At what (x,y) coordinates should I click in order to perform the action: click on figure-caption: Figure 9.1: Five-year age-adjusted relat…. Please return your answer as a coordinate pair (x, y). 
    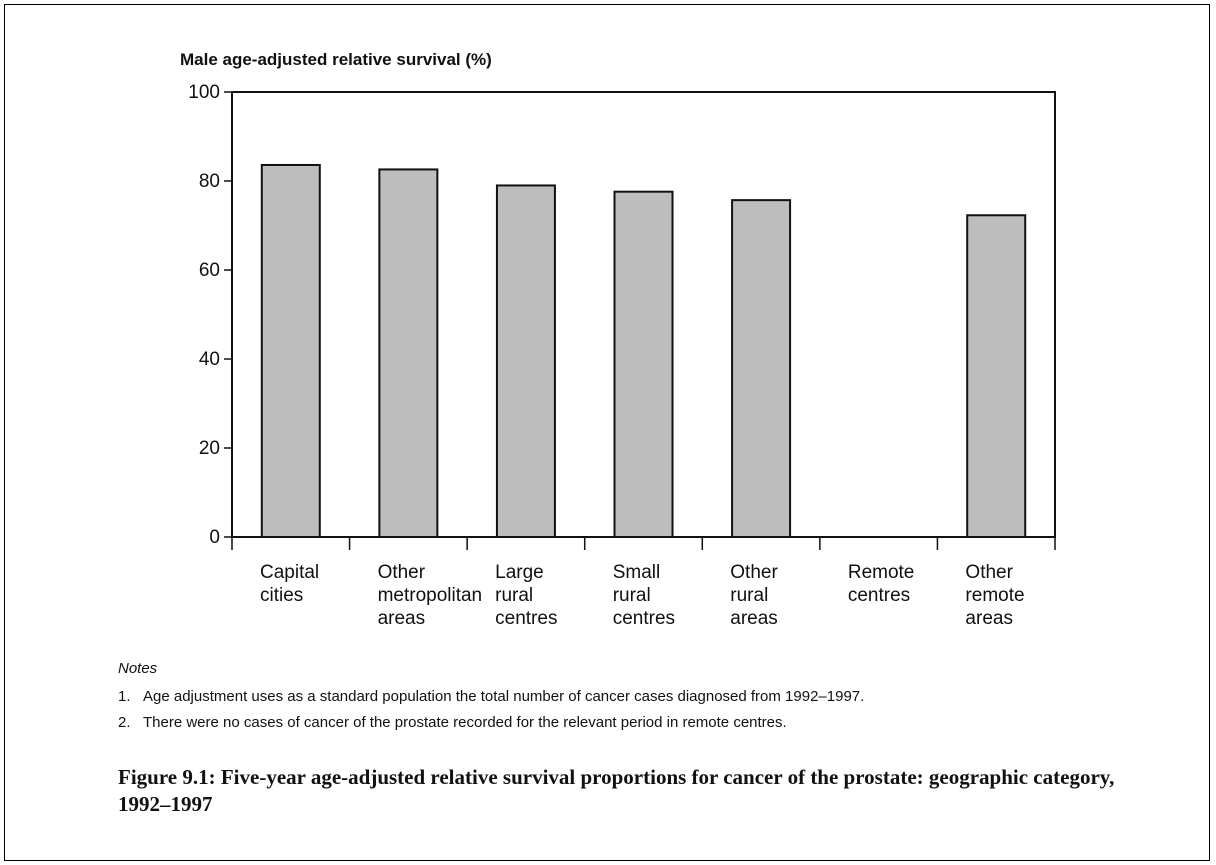
    Looking at the image, I should click on (616, 790).